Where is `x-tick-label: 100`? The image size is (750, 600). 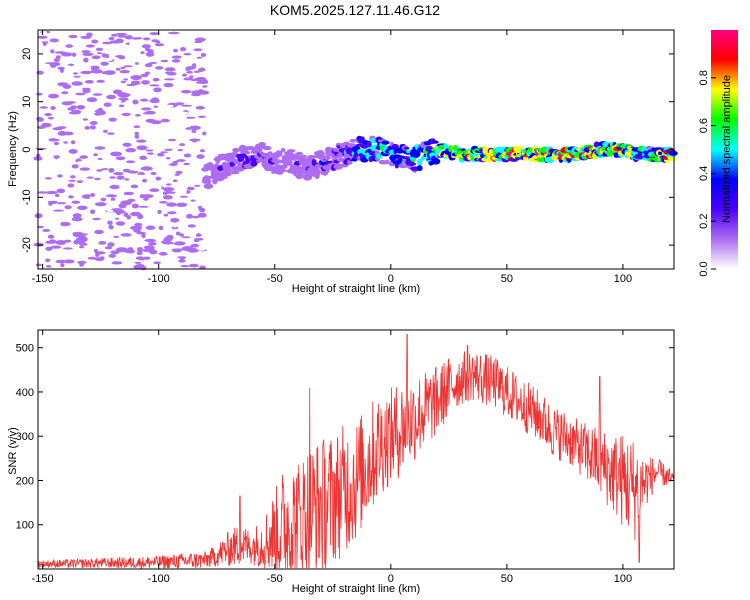
x-tick-label: 100 is located at coordinates (623, 579).